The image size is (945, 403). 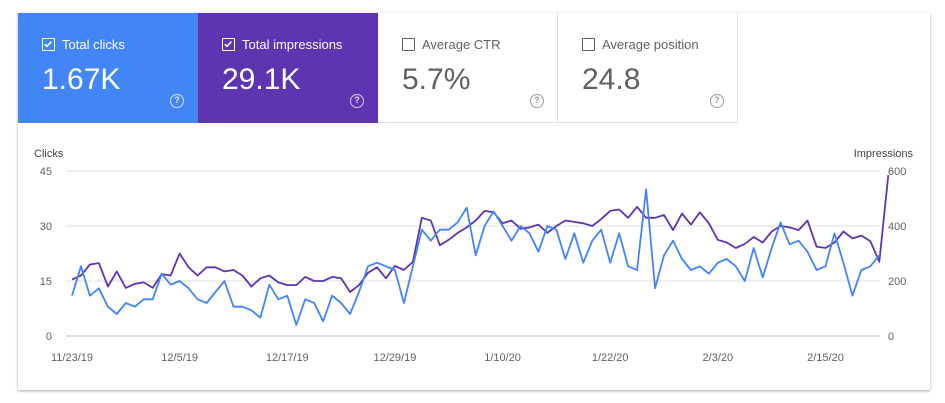 What do you see at coordinates (287, 358) in the screenshot?
I see `x-tick-label: 12/17/19` at bounding box center [287, 358].